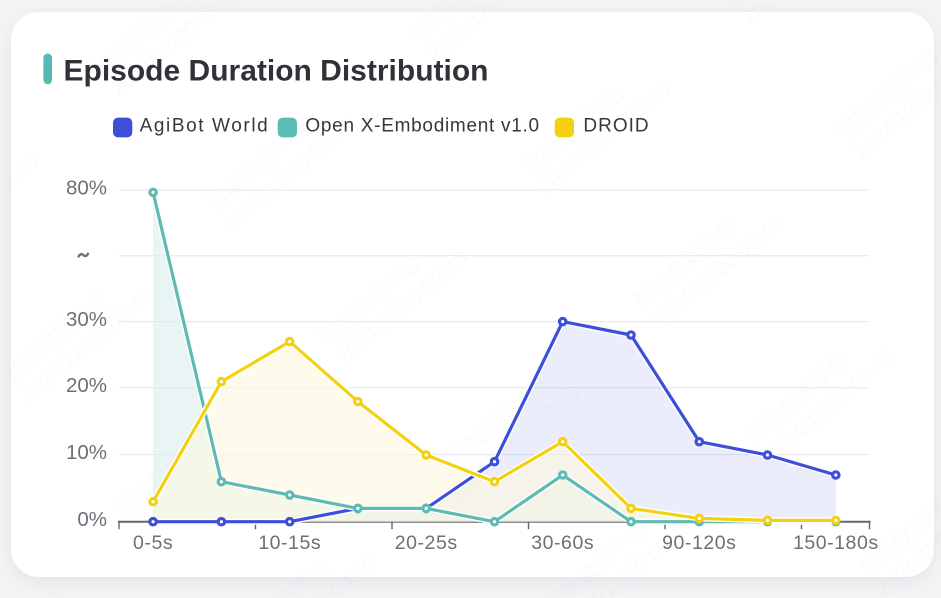  Describe the element at coordinates (562, 543) in the screenshot. I see `svg-text: 30-60s` at that location.